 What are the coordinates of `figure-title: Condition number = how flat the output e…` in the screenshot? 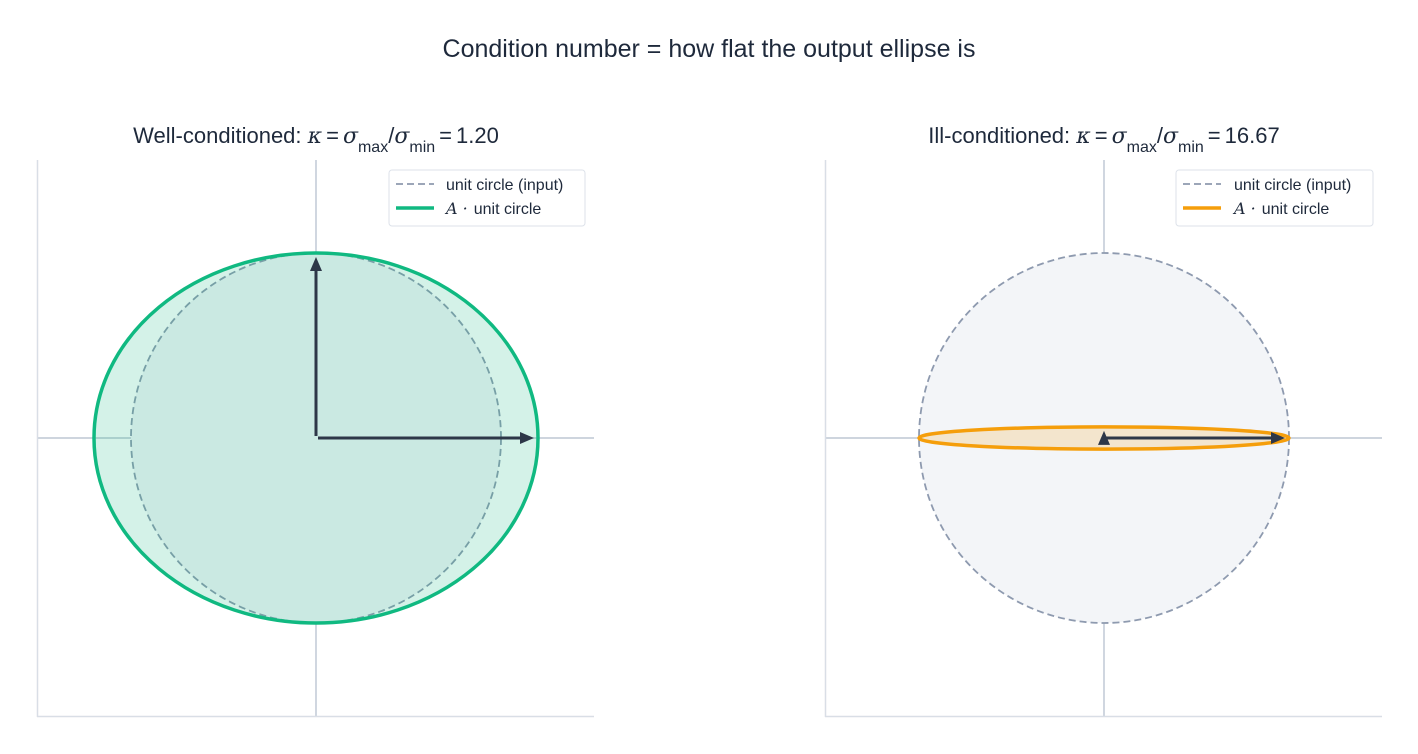 It's located at (709, 49).